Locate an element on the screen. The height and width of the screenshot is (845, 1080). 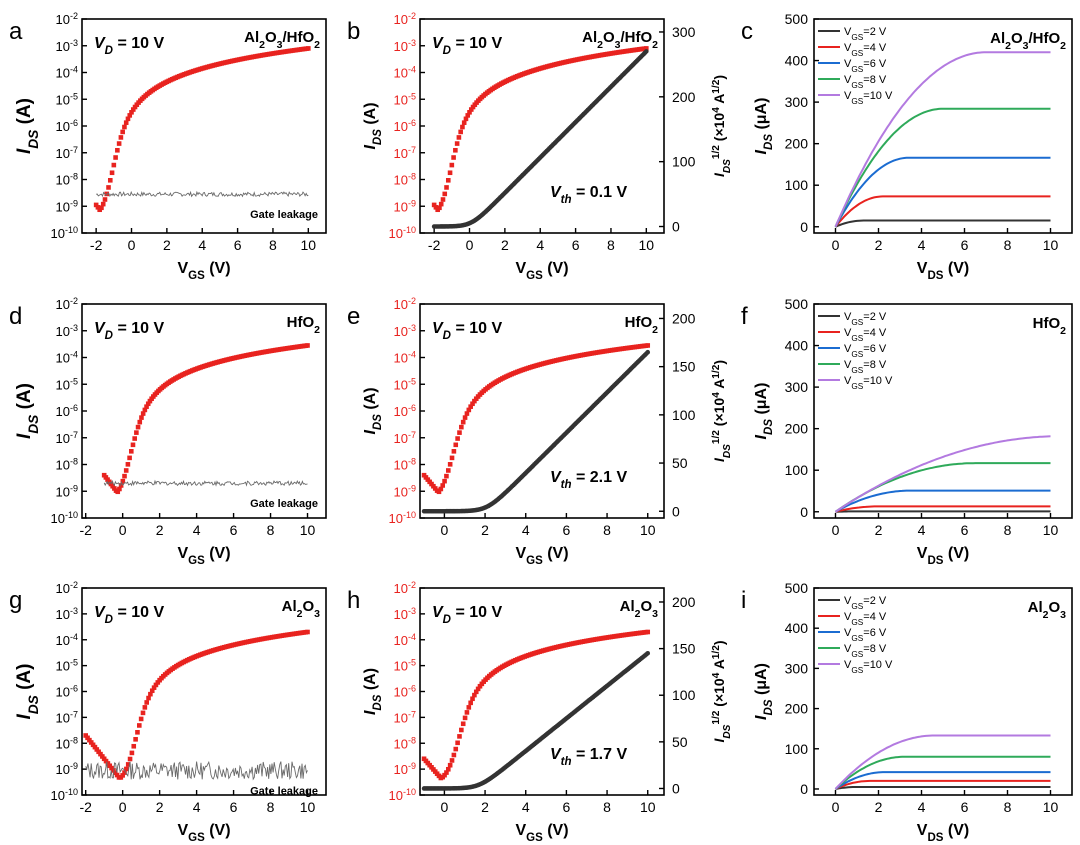
vd-note: VD = 10 V is located at coordinates (467, 331).